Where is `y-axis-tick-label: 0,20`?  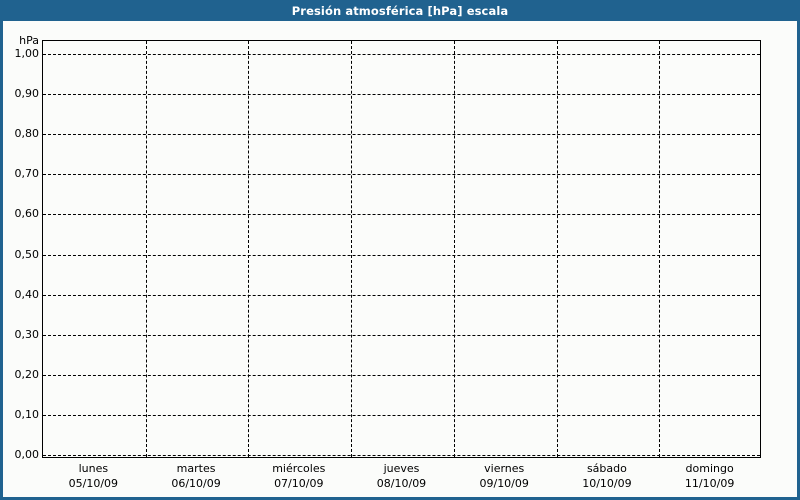
y-axis-tick-label: 0,20 is located at coordinates (27, 374).